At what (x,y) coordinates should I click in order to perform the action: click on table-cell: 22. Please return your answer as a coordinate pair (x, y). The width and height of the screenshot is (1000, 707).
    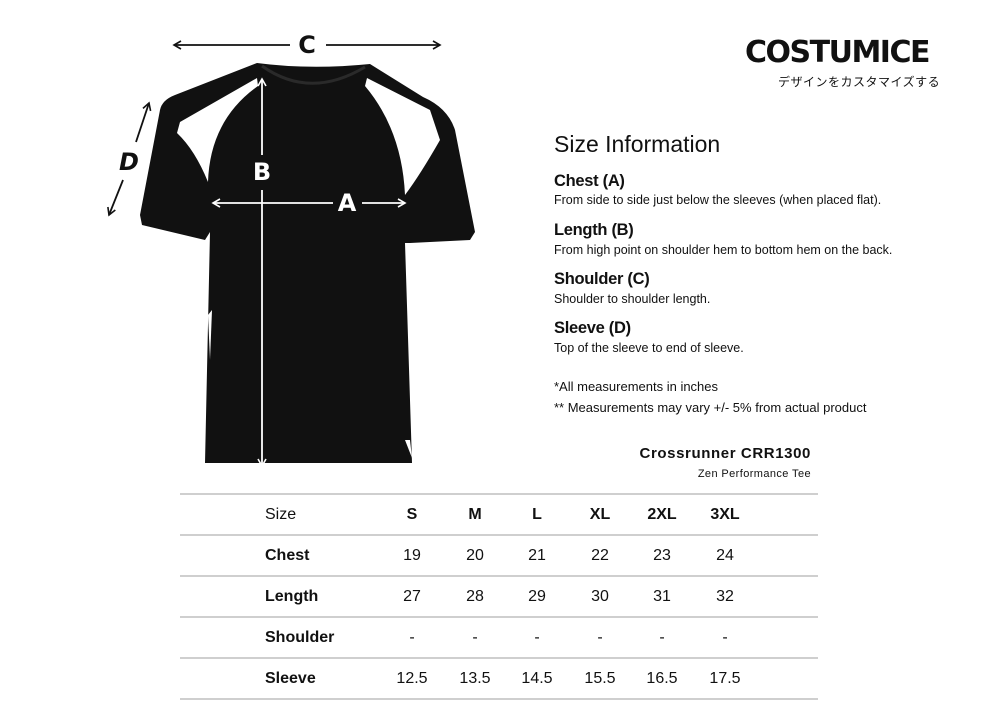
    Looking at the image, I should click on (600, 555).